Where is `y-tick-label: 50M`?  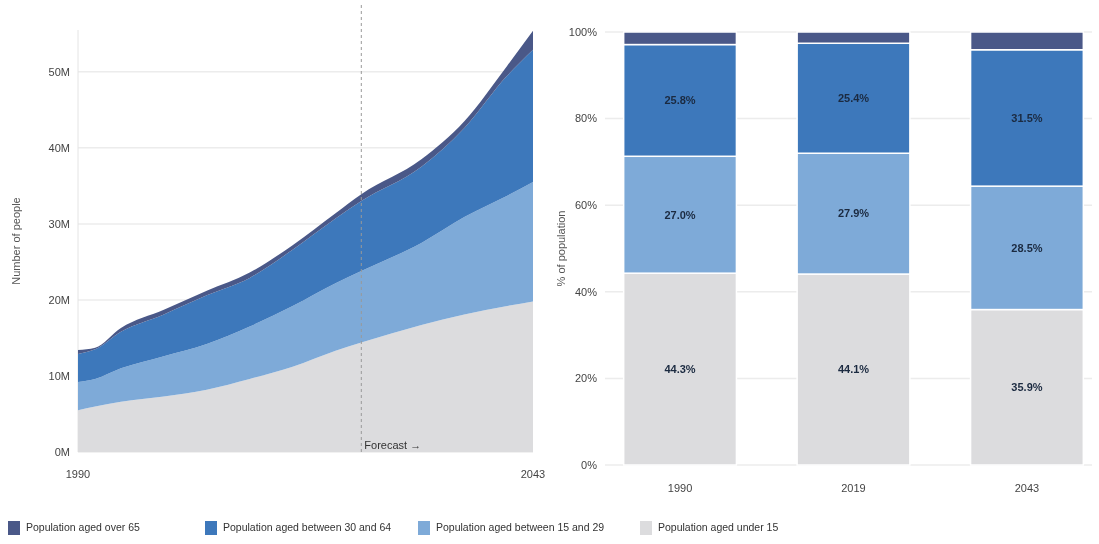 y-tick-label: 50M is located at coordinates (59, 71).